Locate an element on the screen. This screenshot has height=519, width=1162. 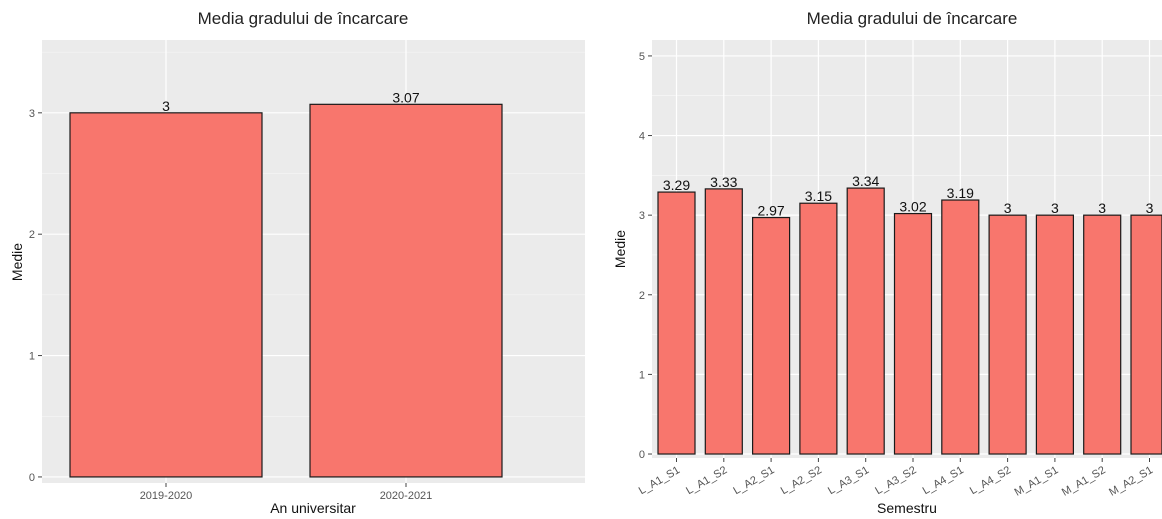
chart-left-title: Media gradului de încarcare is located at coordinates (303, 18).